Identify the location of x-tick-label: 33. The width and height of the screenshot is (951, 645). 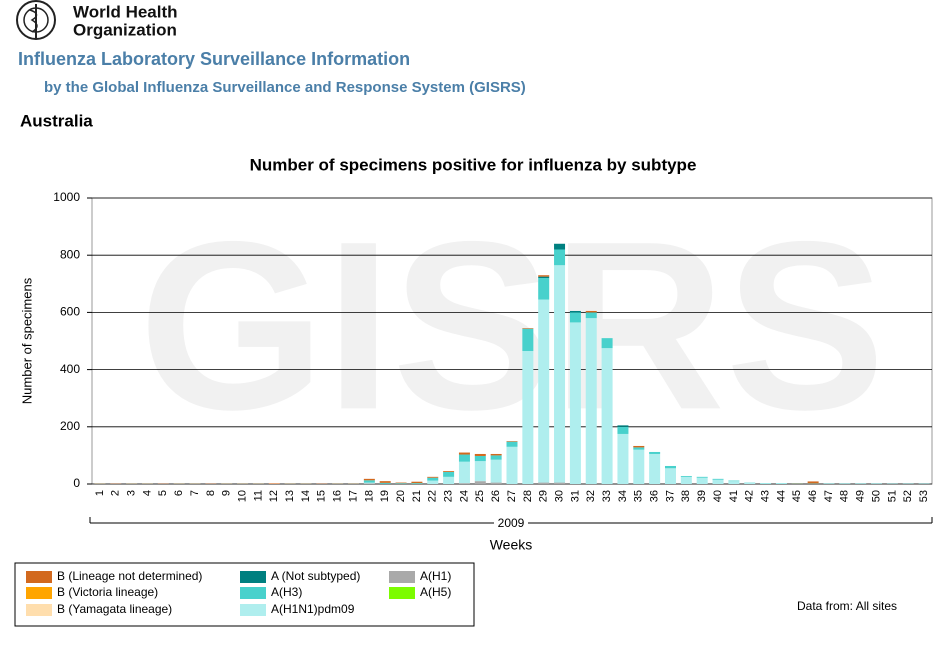
(607, 496).